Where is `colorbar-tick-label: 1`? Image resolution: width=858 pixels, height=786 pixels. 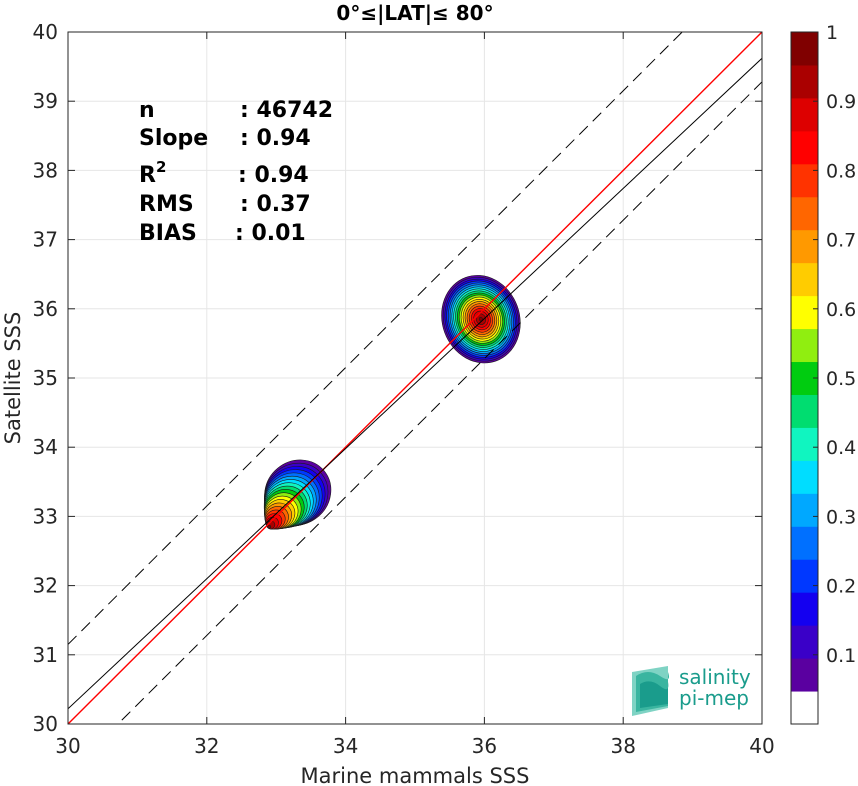
colorbar-tick-label: 1 is located at coordinates (832, 33).